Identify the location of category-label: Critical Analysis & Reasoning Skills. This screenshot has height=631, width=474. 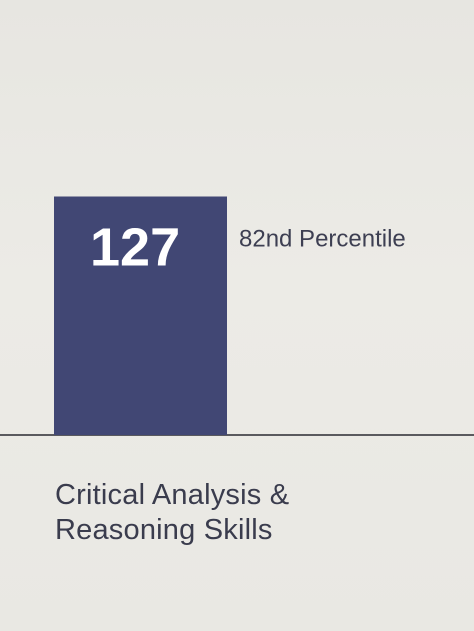
(220, 513).